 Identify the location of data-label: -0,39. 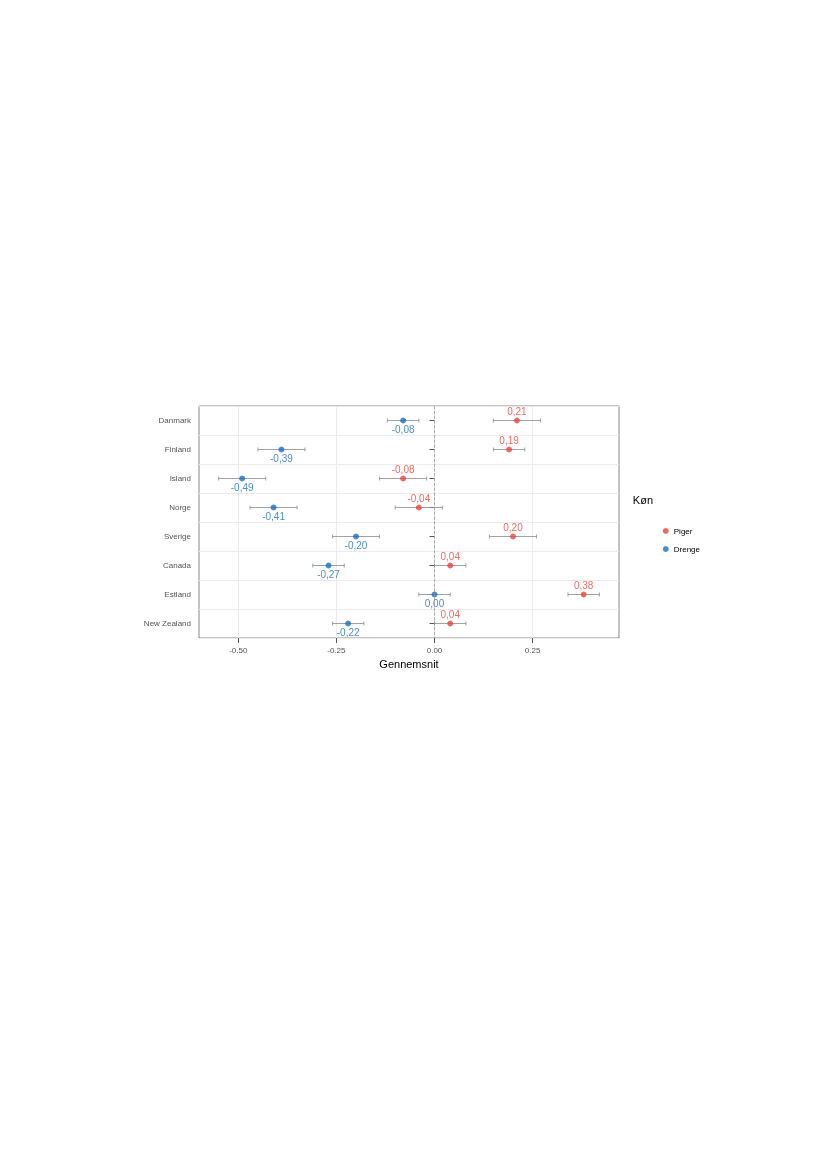
(282, 458).